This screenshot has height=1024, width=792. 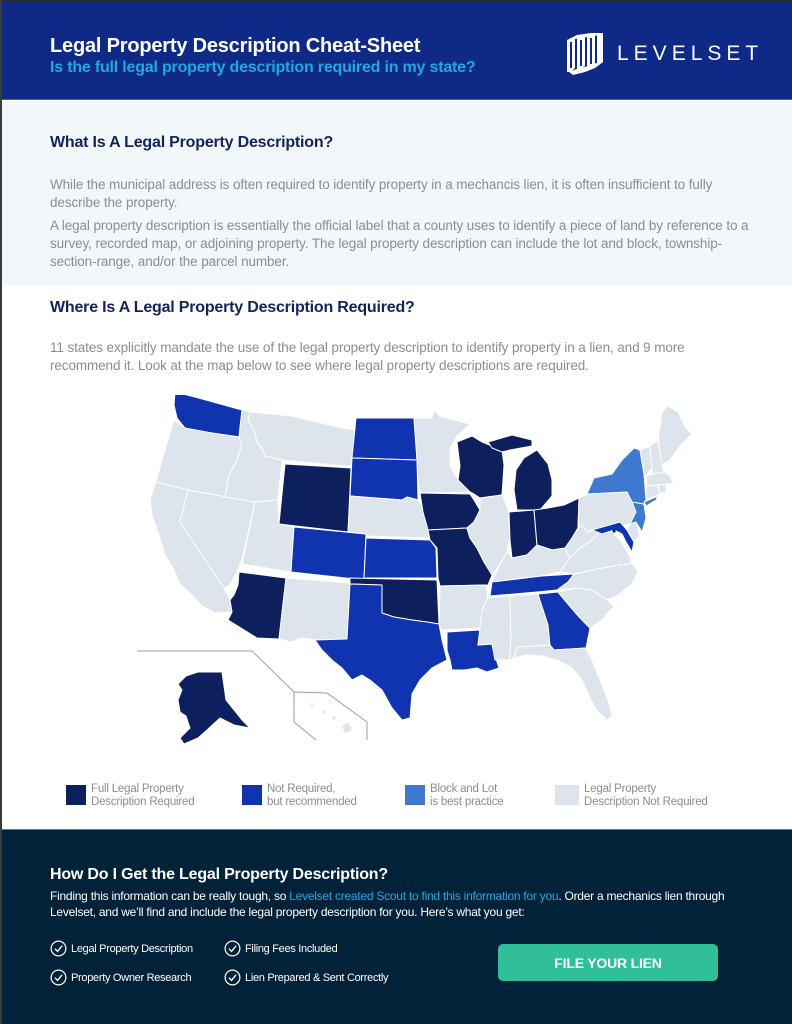 What do you see at coordinates (252, 795) in the screenshot?
I see `legend-swatch-recommended` at bounding box center [252, 795].